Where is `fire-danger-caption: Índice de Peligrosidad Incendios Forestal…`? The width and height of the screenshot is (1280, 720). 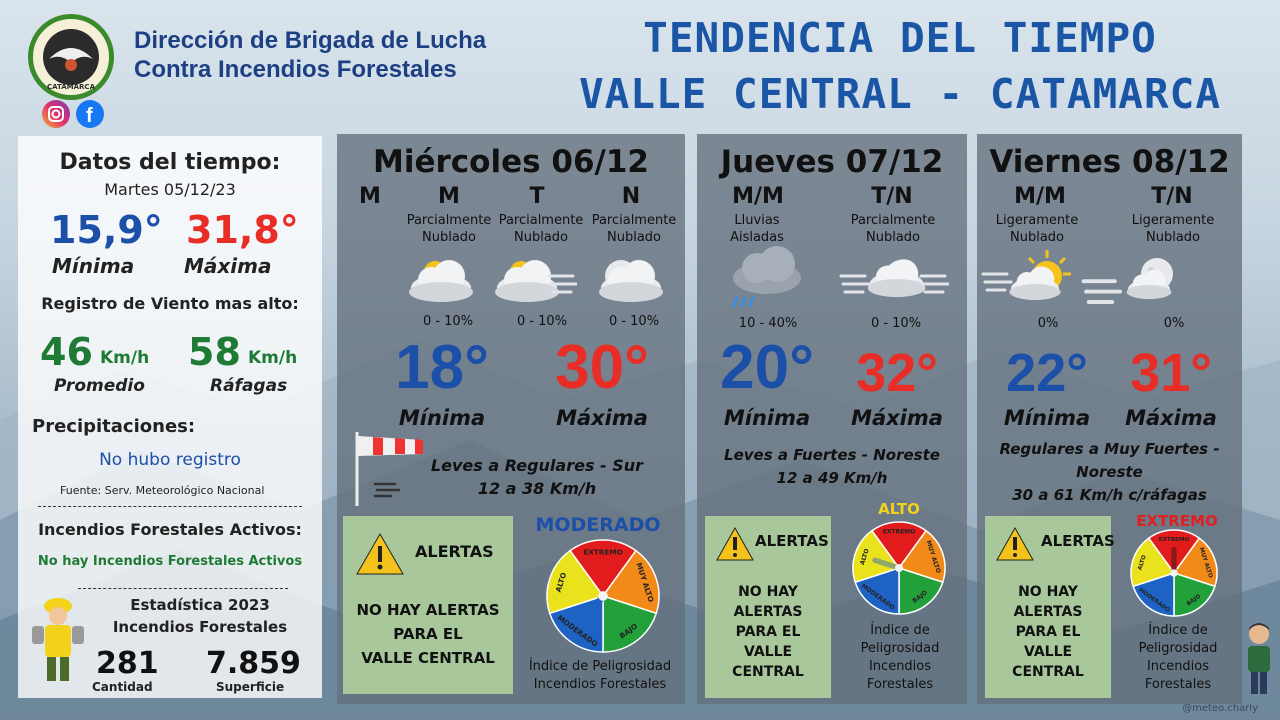 fire-danger-caption: Índice de Peligrosidad Incendios Forestal… is located at coordinates (600, 675).